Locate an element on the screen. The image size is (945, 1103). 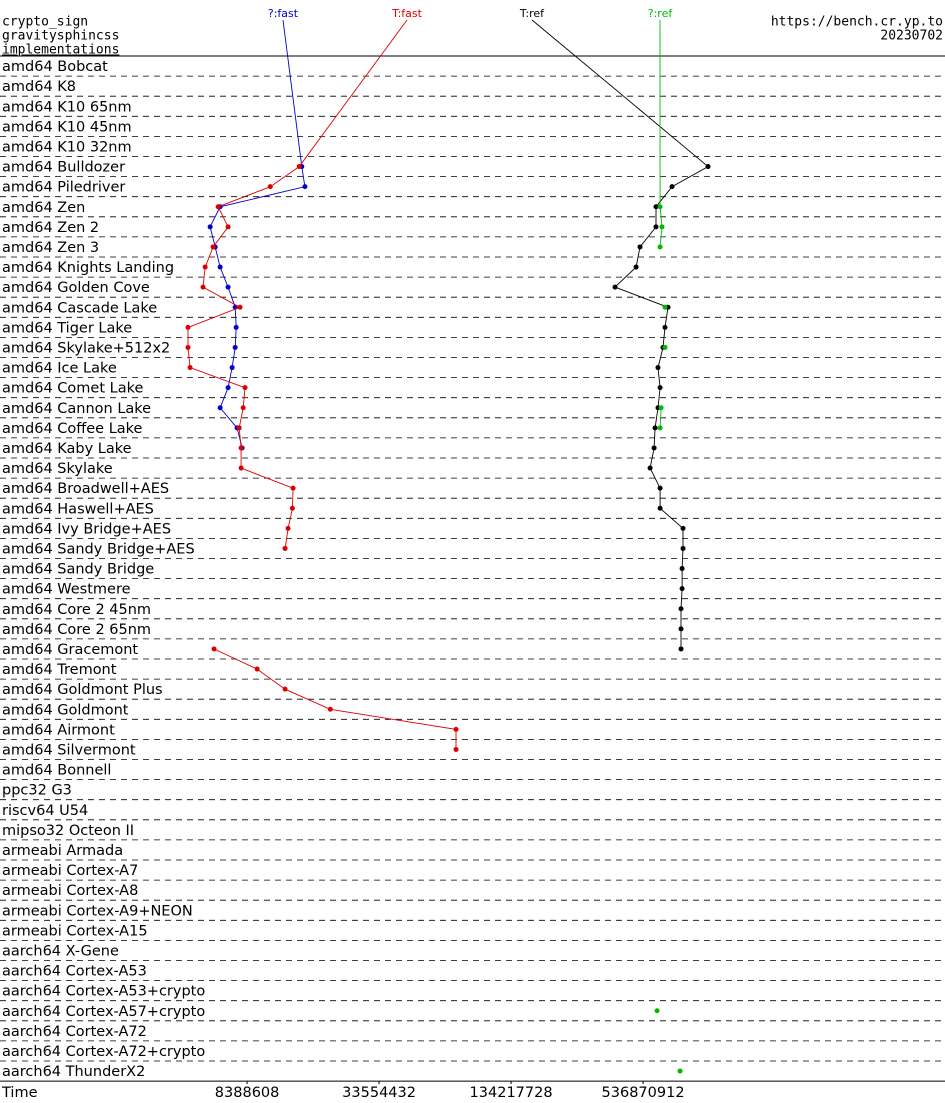
row-label: amd64 Gracemont is located at coordinates (70, 650).